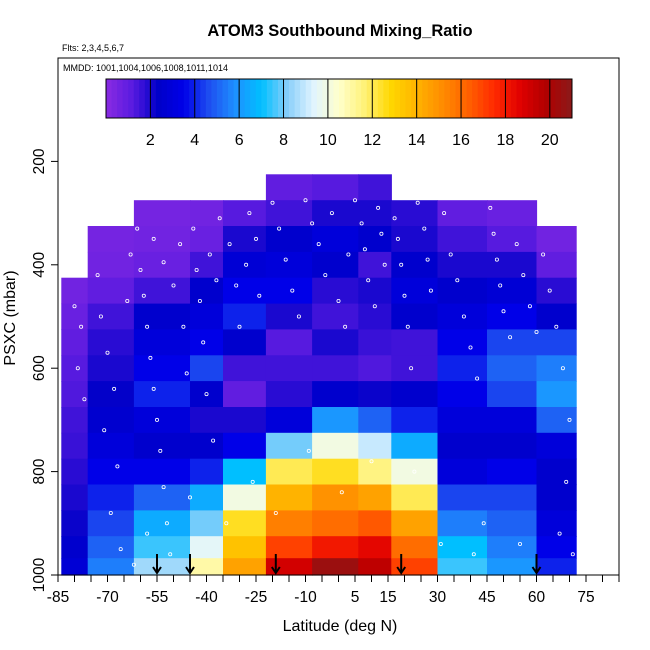 Image resolution: width=650 pixels, height=650 pixels. Describe the element at coordinates (157, 564) in the screenshot. I see `flight-marker-arrow` at that location.